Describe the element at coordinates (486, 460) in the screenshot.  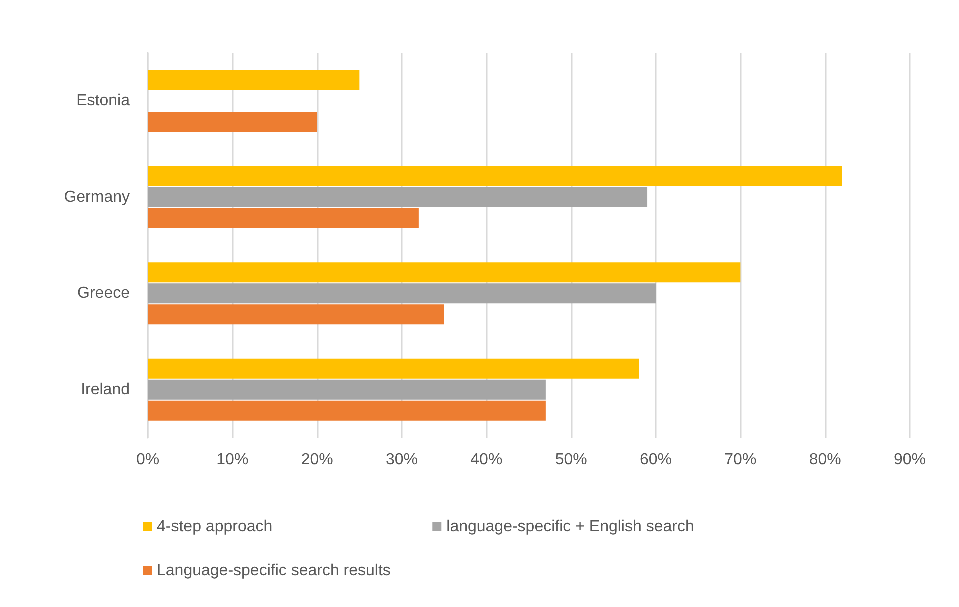
I see `x-tick-label: 40%` at that location.